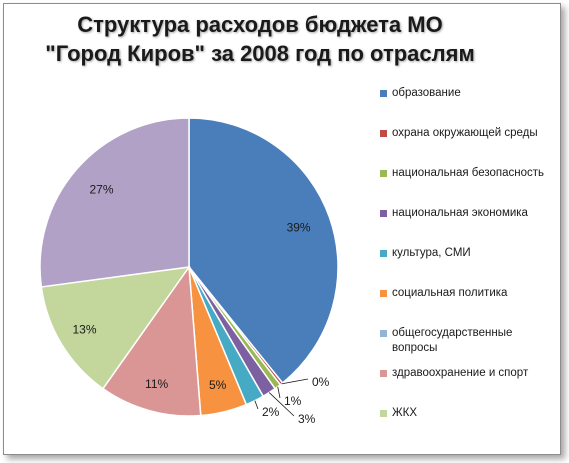 The image size is (569, 463). Describe the element at coordinates (218, 385) in the screenshot. I see `slice-label: 5%` at that location.